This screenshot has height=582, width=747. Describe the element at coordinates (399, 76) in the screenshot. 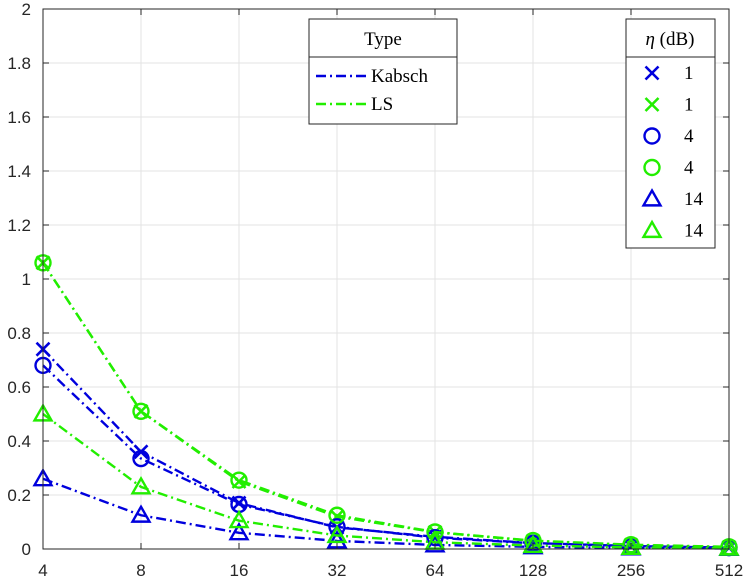

I see `type-legend-label: Kabsch` at that location.